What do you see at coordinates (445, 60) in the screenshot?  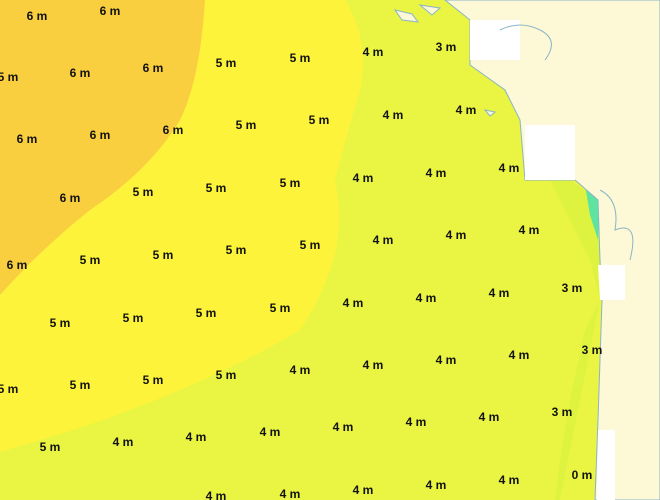 I see `island` at bounding box center [445, 60].